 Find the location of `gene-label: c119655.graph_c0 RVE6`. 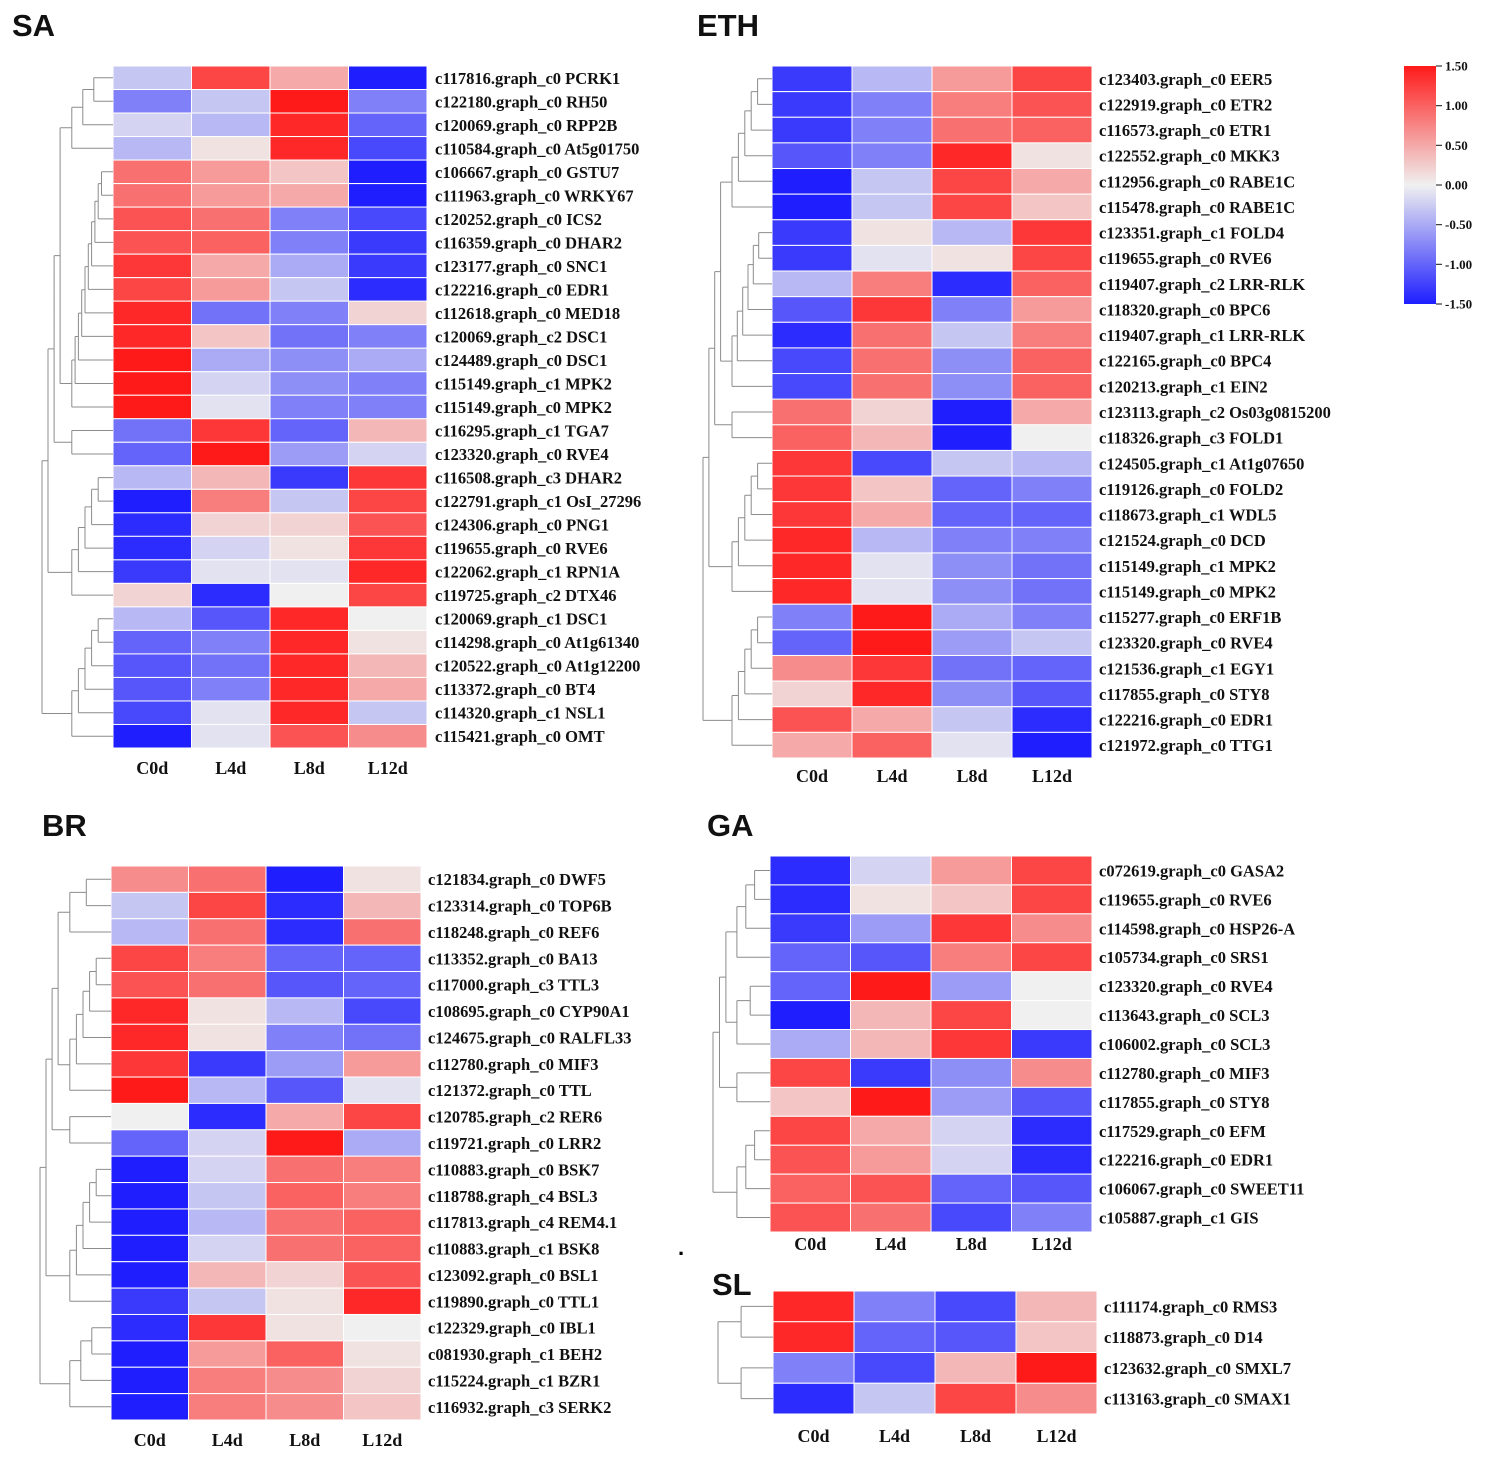

gene-label: c119655.graph_c0 RVE6 is located at coordinates (1185, 899).